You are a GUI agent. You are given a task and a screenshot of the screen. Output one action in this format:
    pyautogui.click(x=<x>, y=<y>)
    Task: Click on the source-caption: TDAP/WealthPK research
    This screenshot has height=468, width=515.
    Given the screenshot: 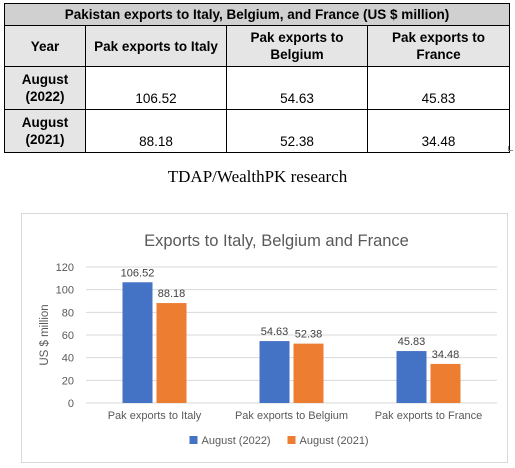 What is the action you would take?
    pyautogui.click(x=257, y=176)
    